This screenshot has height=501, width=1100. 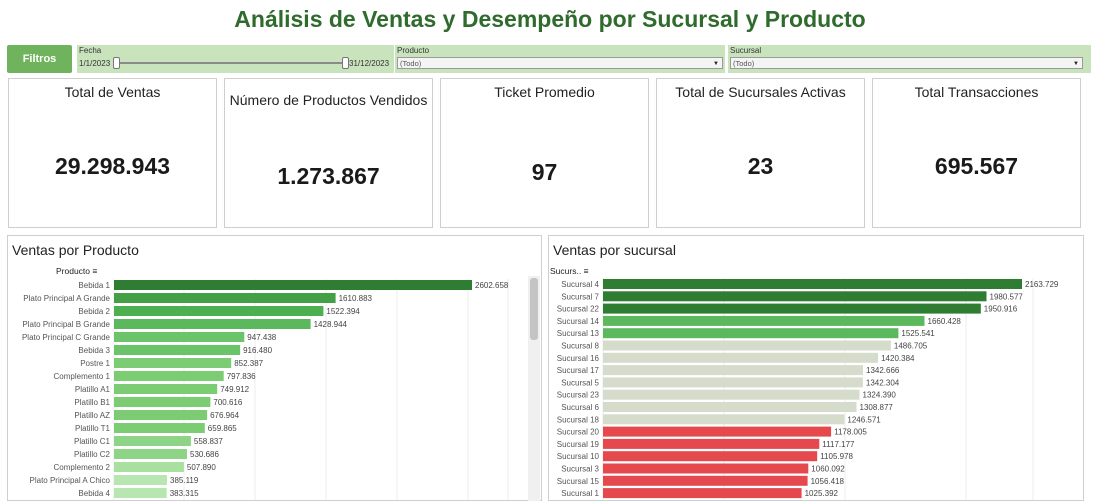 I want to click on category-label: Sucursal 4, so click(x=580, y=284).